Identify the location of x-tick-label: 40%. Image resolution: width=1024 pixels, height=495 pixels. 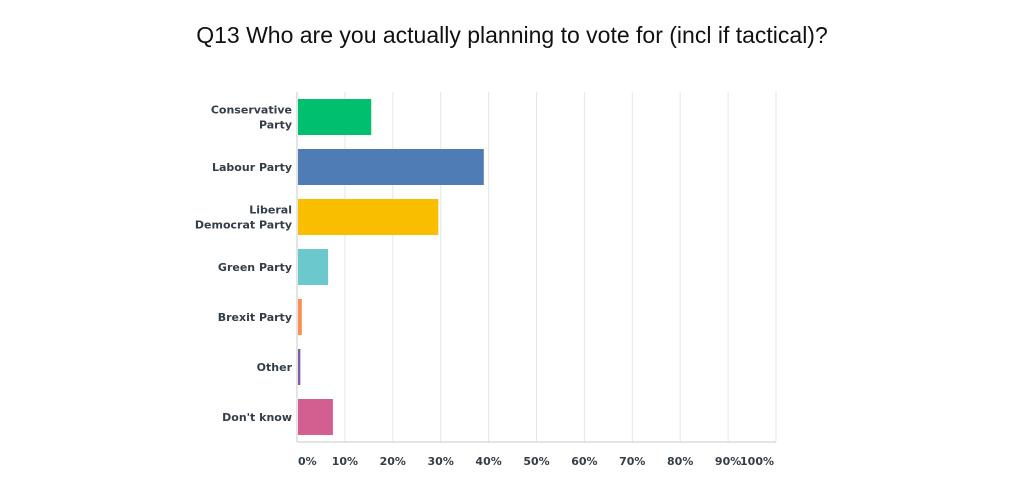
(488, 461).